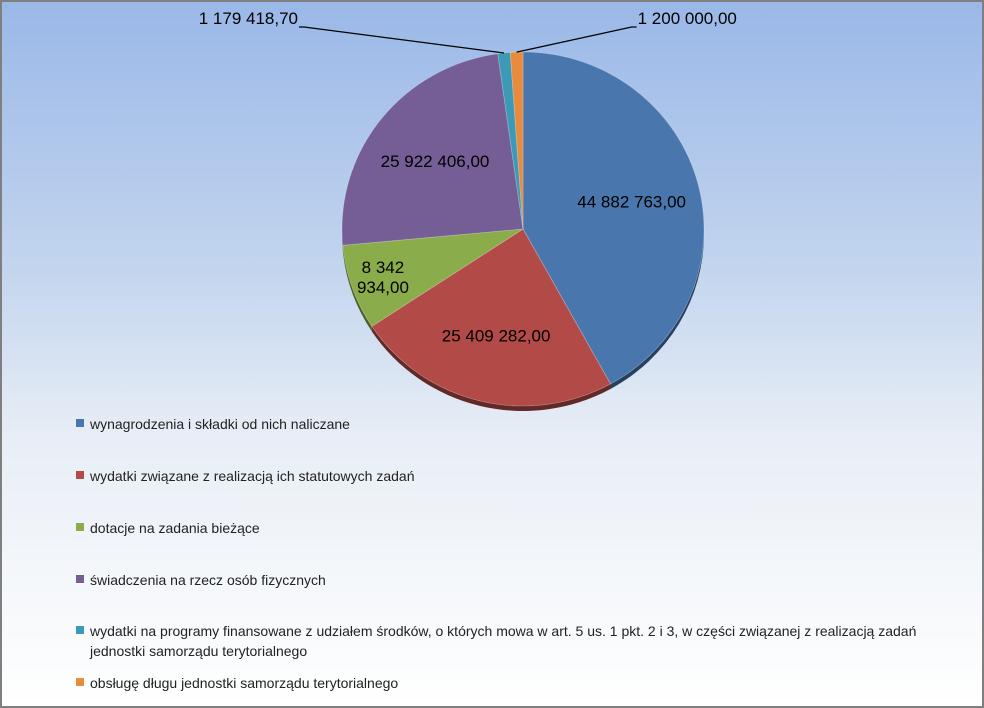  I want to click on legend-label: dotacje na zadania bieżące, so click(175, 528).